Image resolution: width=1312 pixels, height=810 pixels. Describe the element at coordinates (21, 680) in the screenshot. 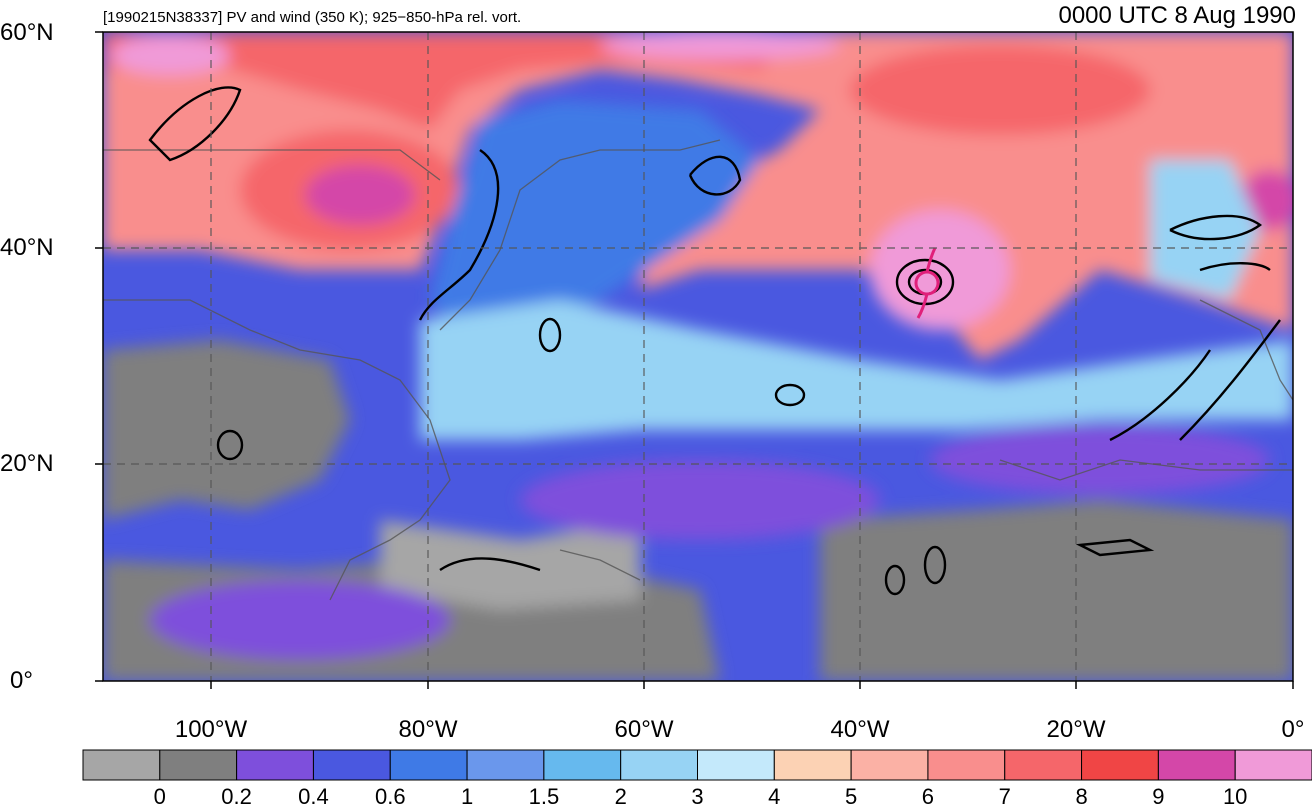

I see `lat-label-0: 0°` at that location.